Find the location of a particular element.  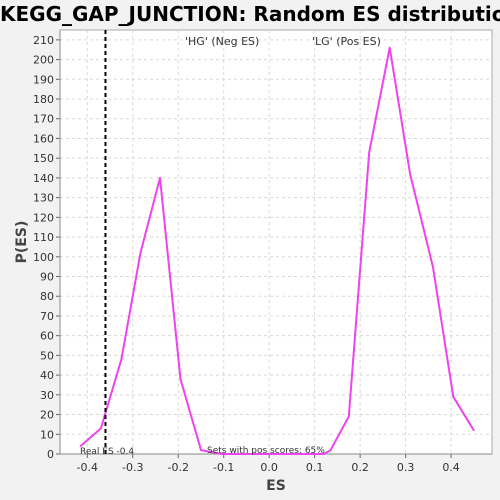

x-tick-label: -0.4 is located at coordinates (87, 467).